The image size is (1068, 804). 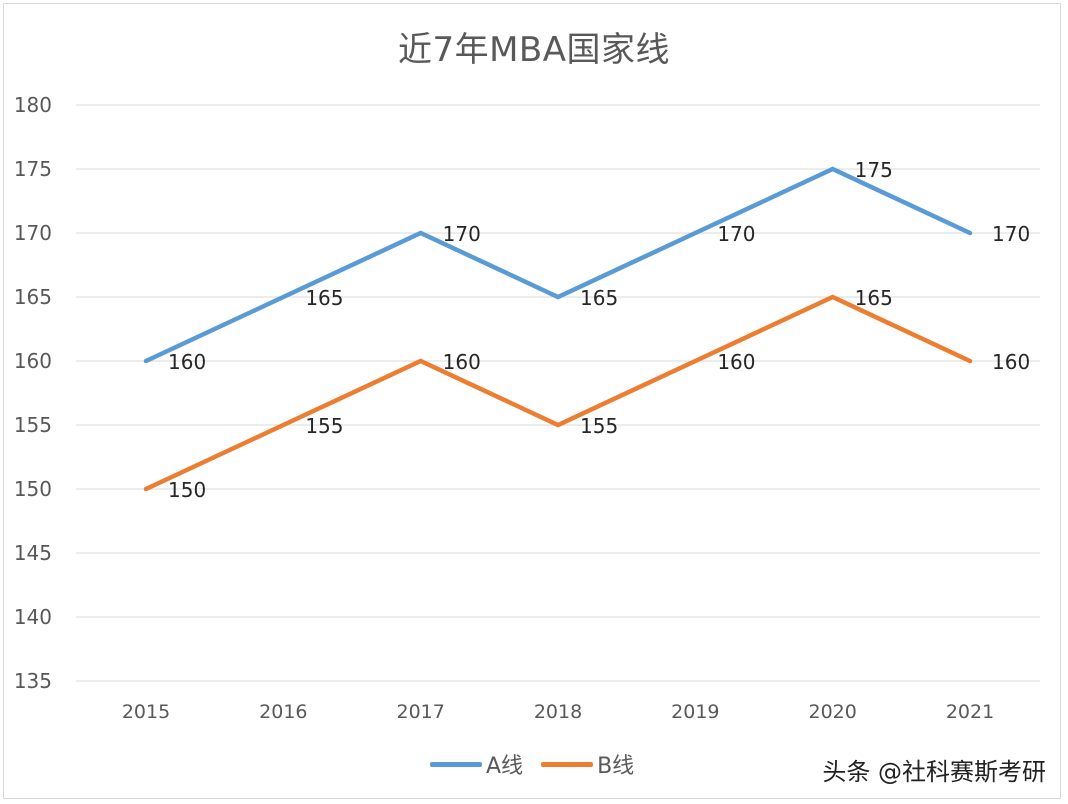 I want to click on legend: A线 B线, so click(x=541, y=764).